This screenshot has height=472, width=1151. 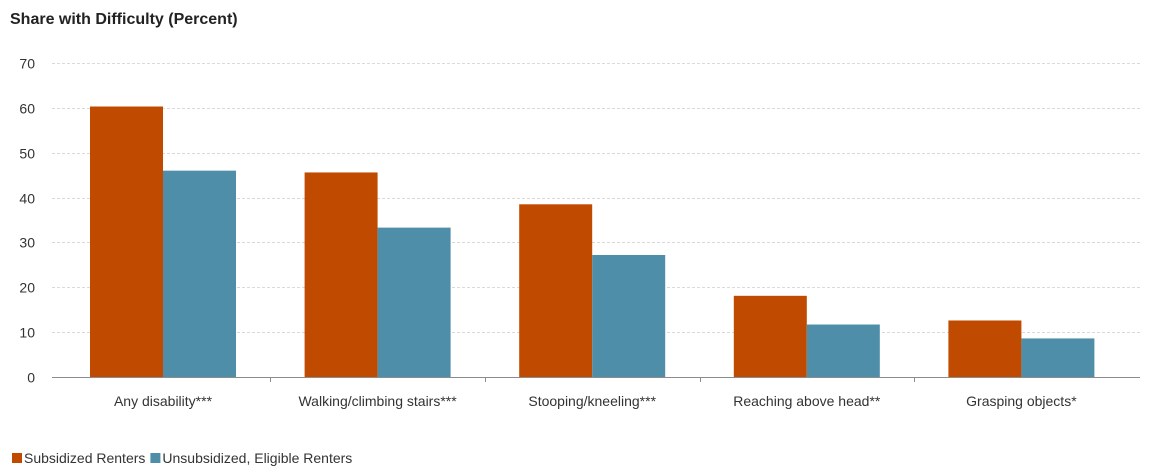 I want to click on y-tick-label: 20, so click(x=27, y=288).